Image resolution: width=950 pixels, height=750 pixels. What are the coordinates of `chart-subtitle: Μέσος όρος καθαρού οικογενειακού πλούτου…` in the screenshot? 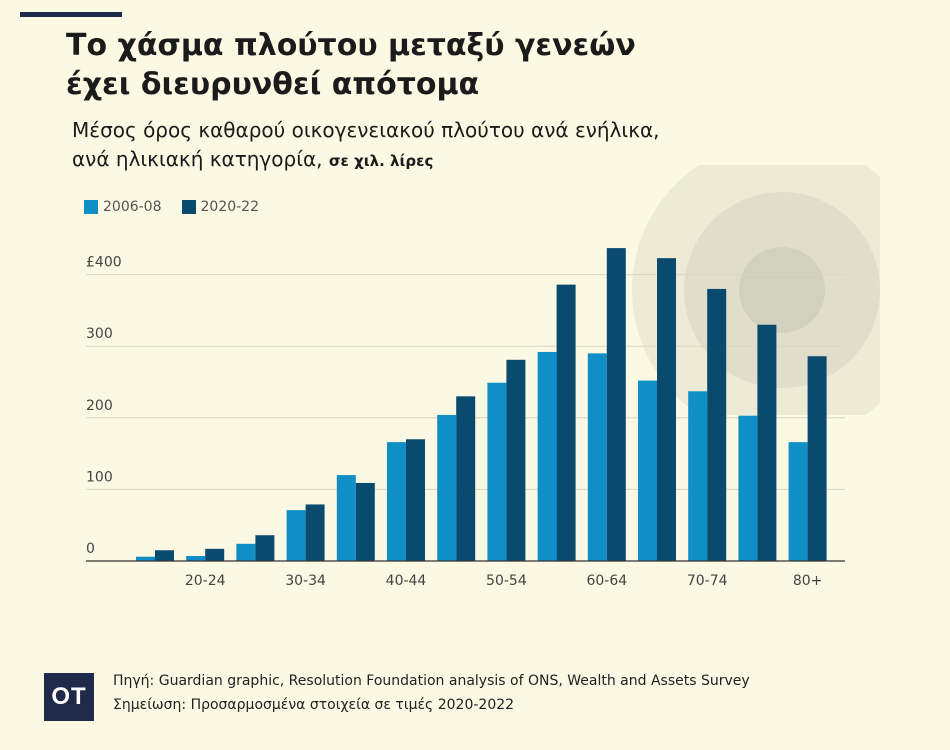 It's located at (366, 146).